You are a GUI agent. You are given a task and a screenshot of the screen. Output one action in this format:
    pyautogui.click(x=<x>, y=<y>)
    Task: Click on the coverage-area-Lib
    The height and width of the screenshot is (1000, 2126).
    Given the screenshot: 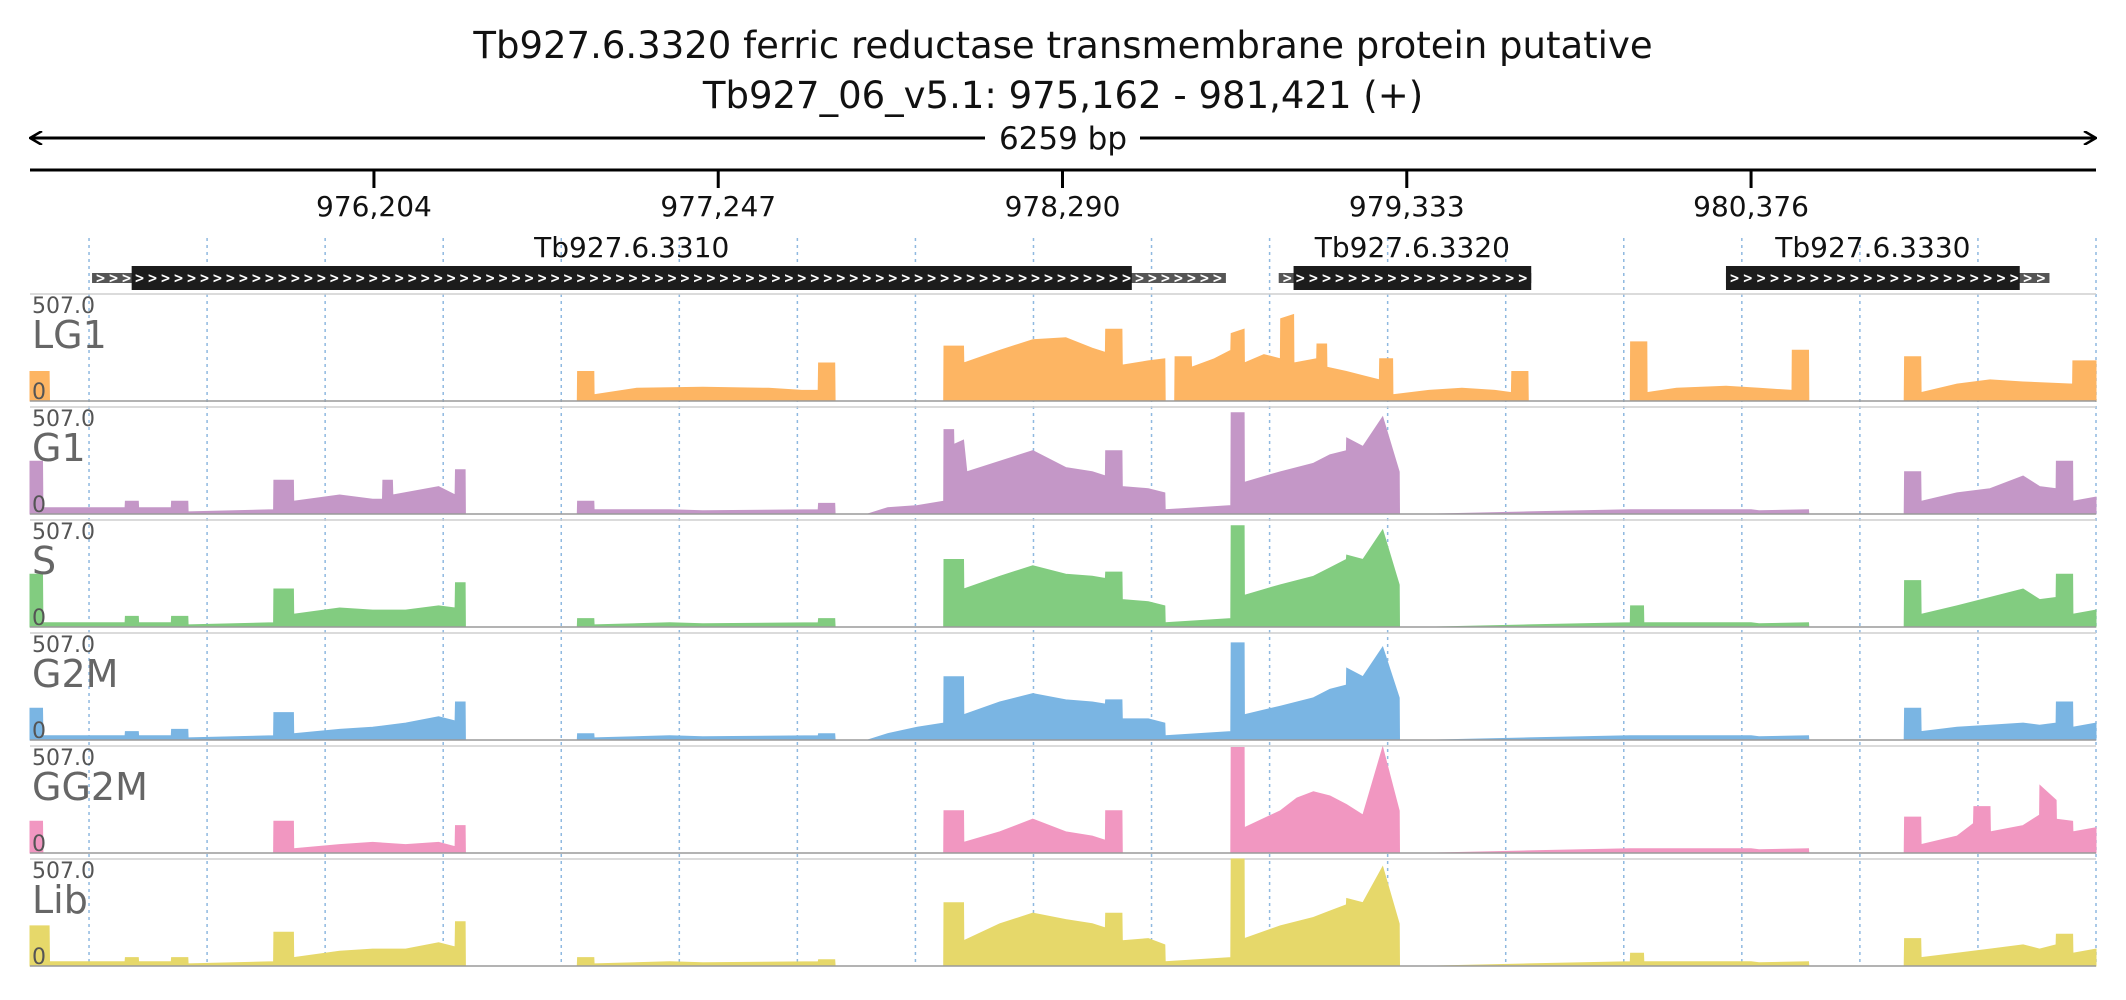 What is the action you would take?
    pyautogui.click(x=1063, y=912)
    